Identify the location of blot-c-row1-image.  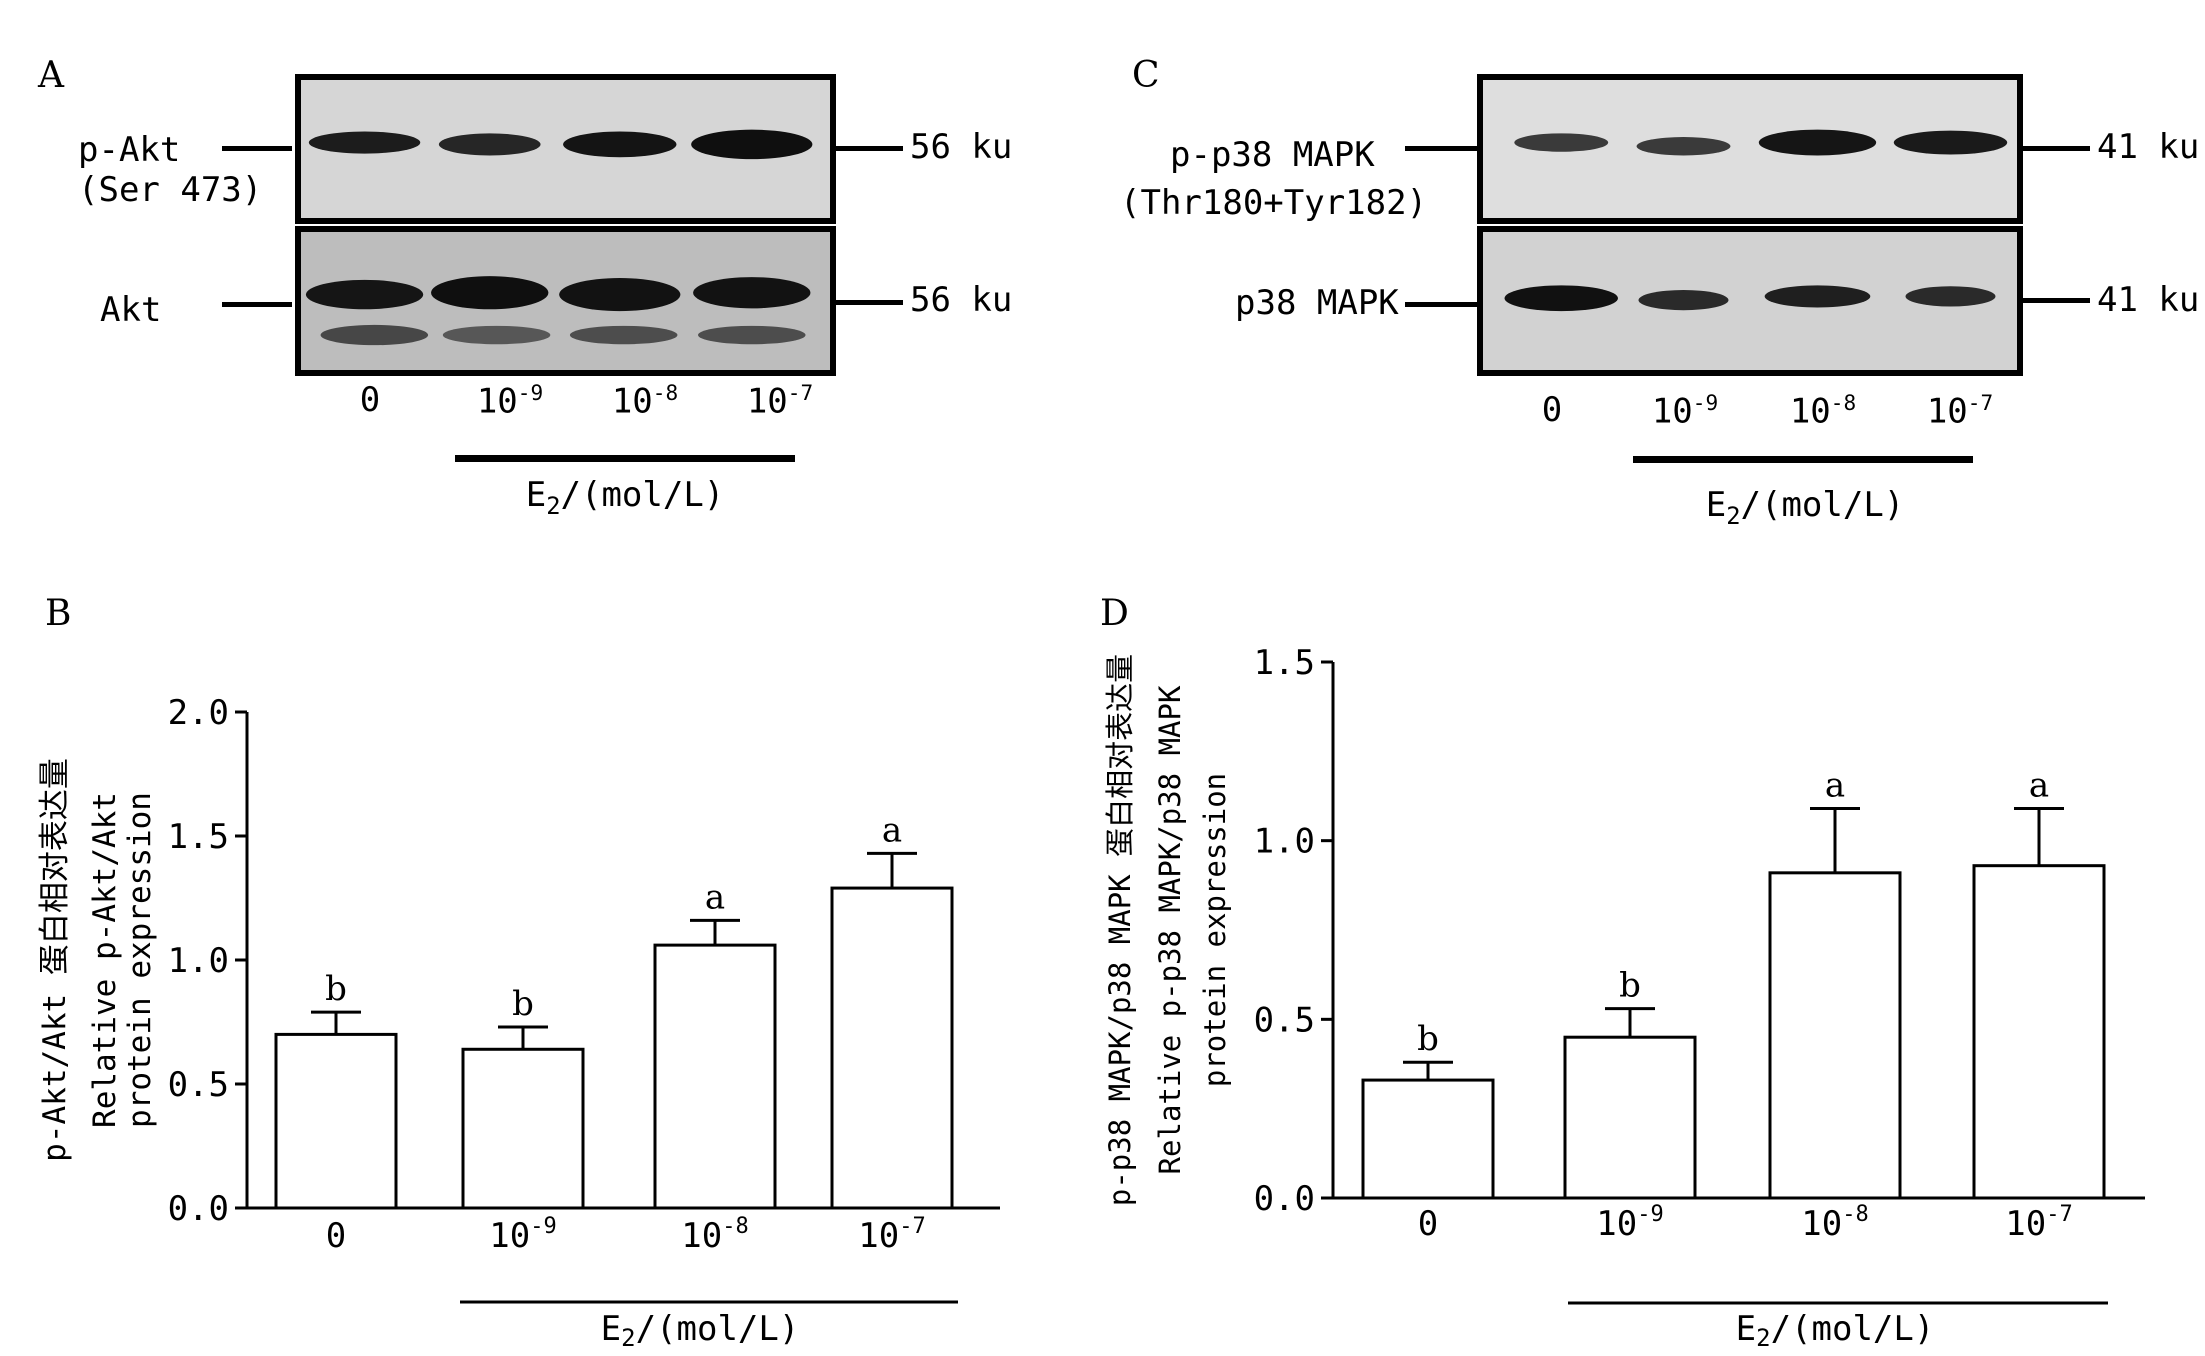
(1750, 149).